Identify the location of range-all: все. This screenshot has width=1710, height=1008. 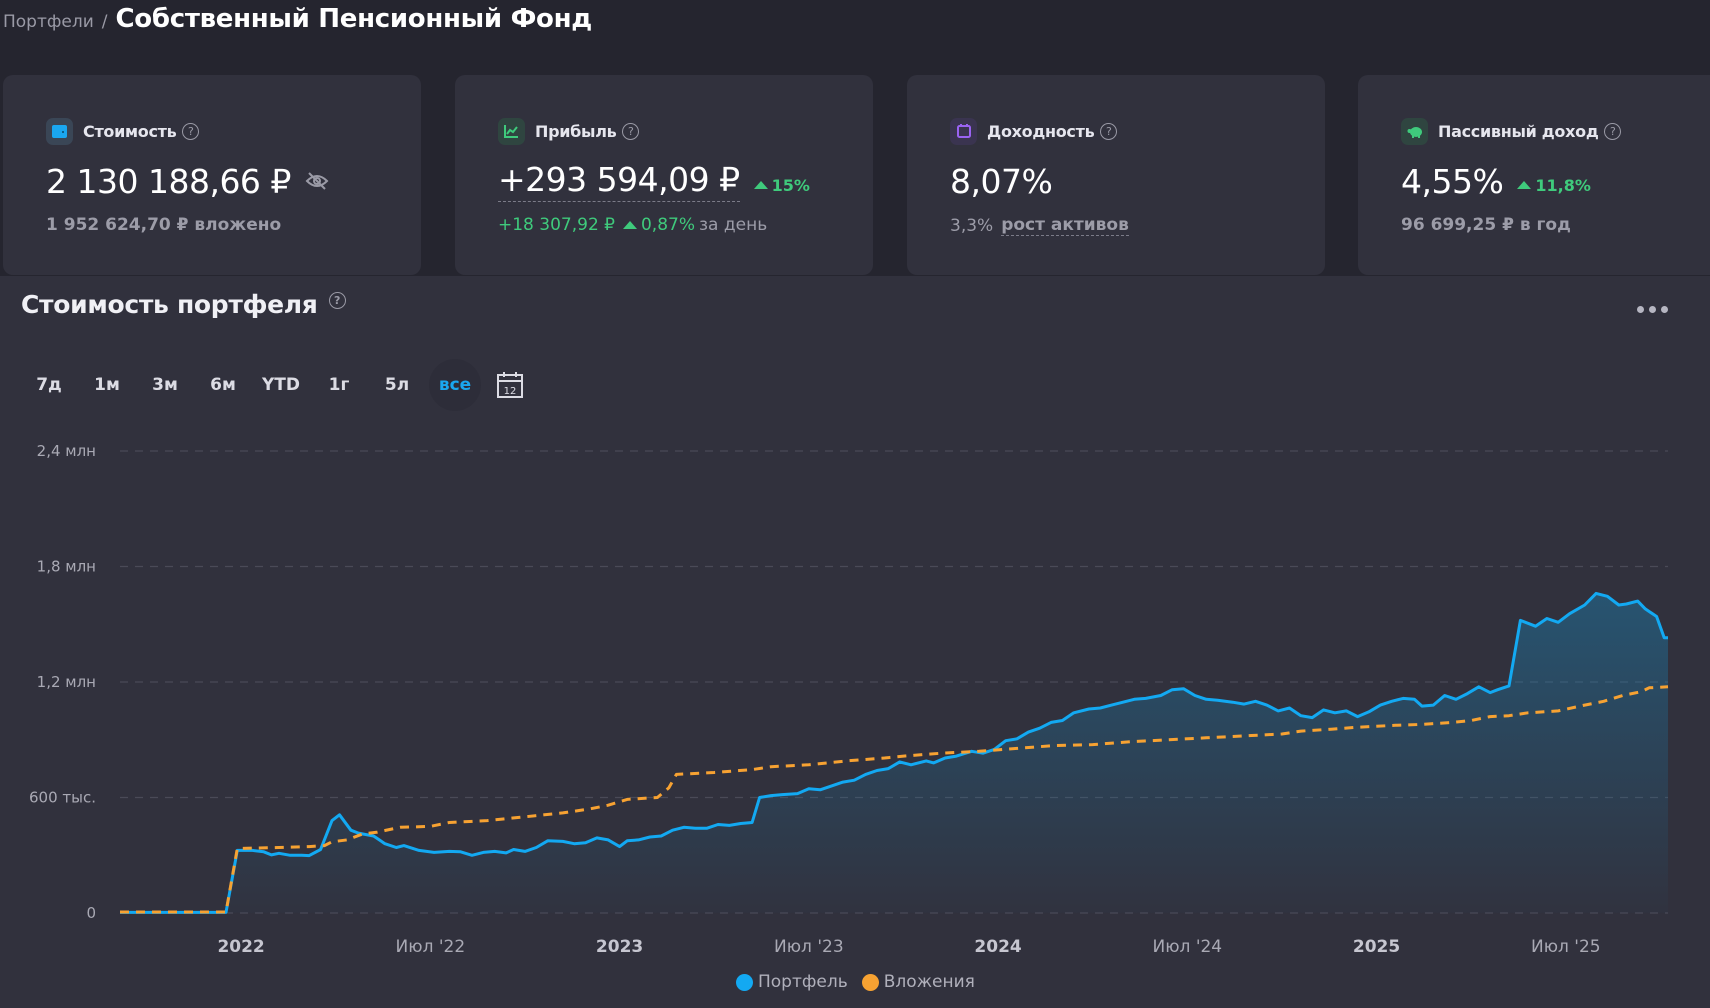
(455, 385).